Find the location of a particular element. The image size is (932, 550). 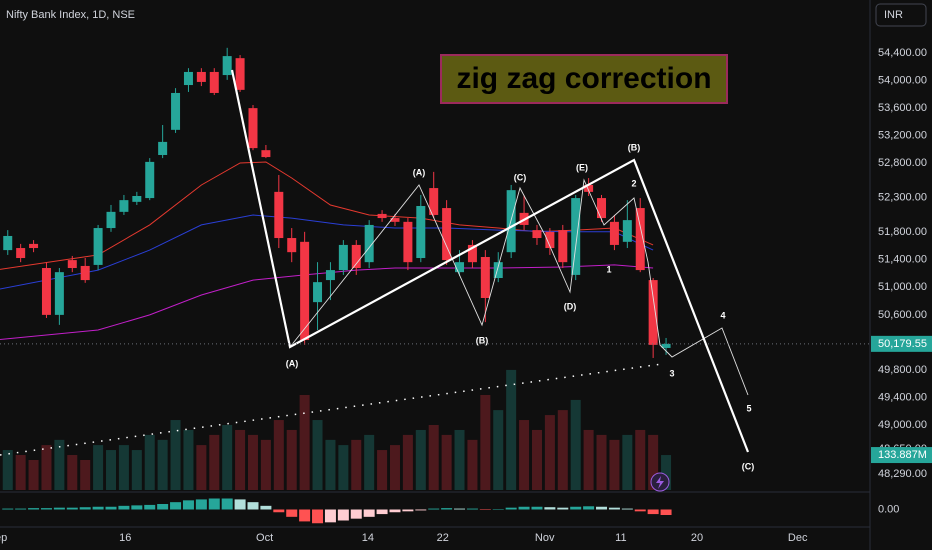

wave-label: (C) is located at coordinates (520, 177).